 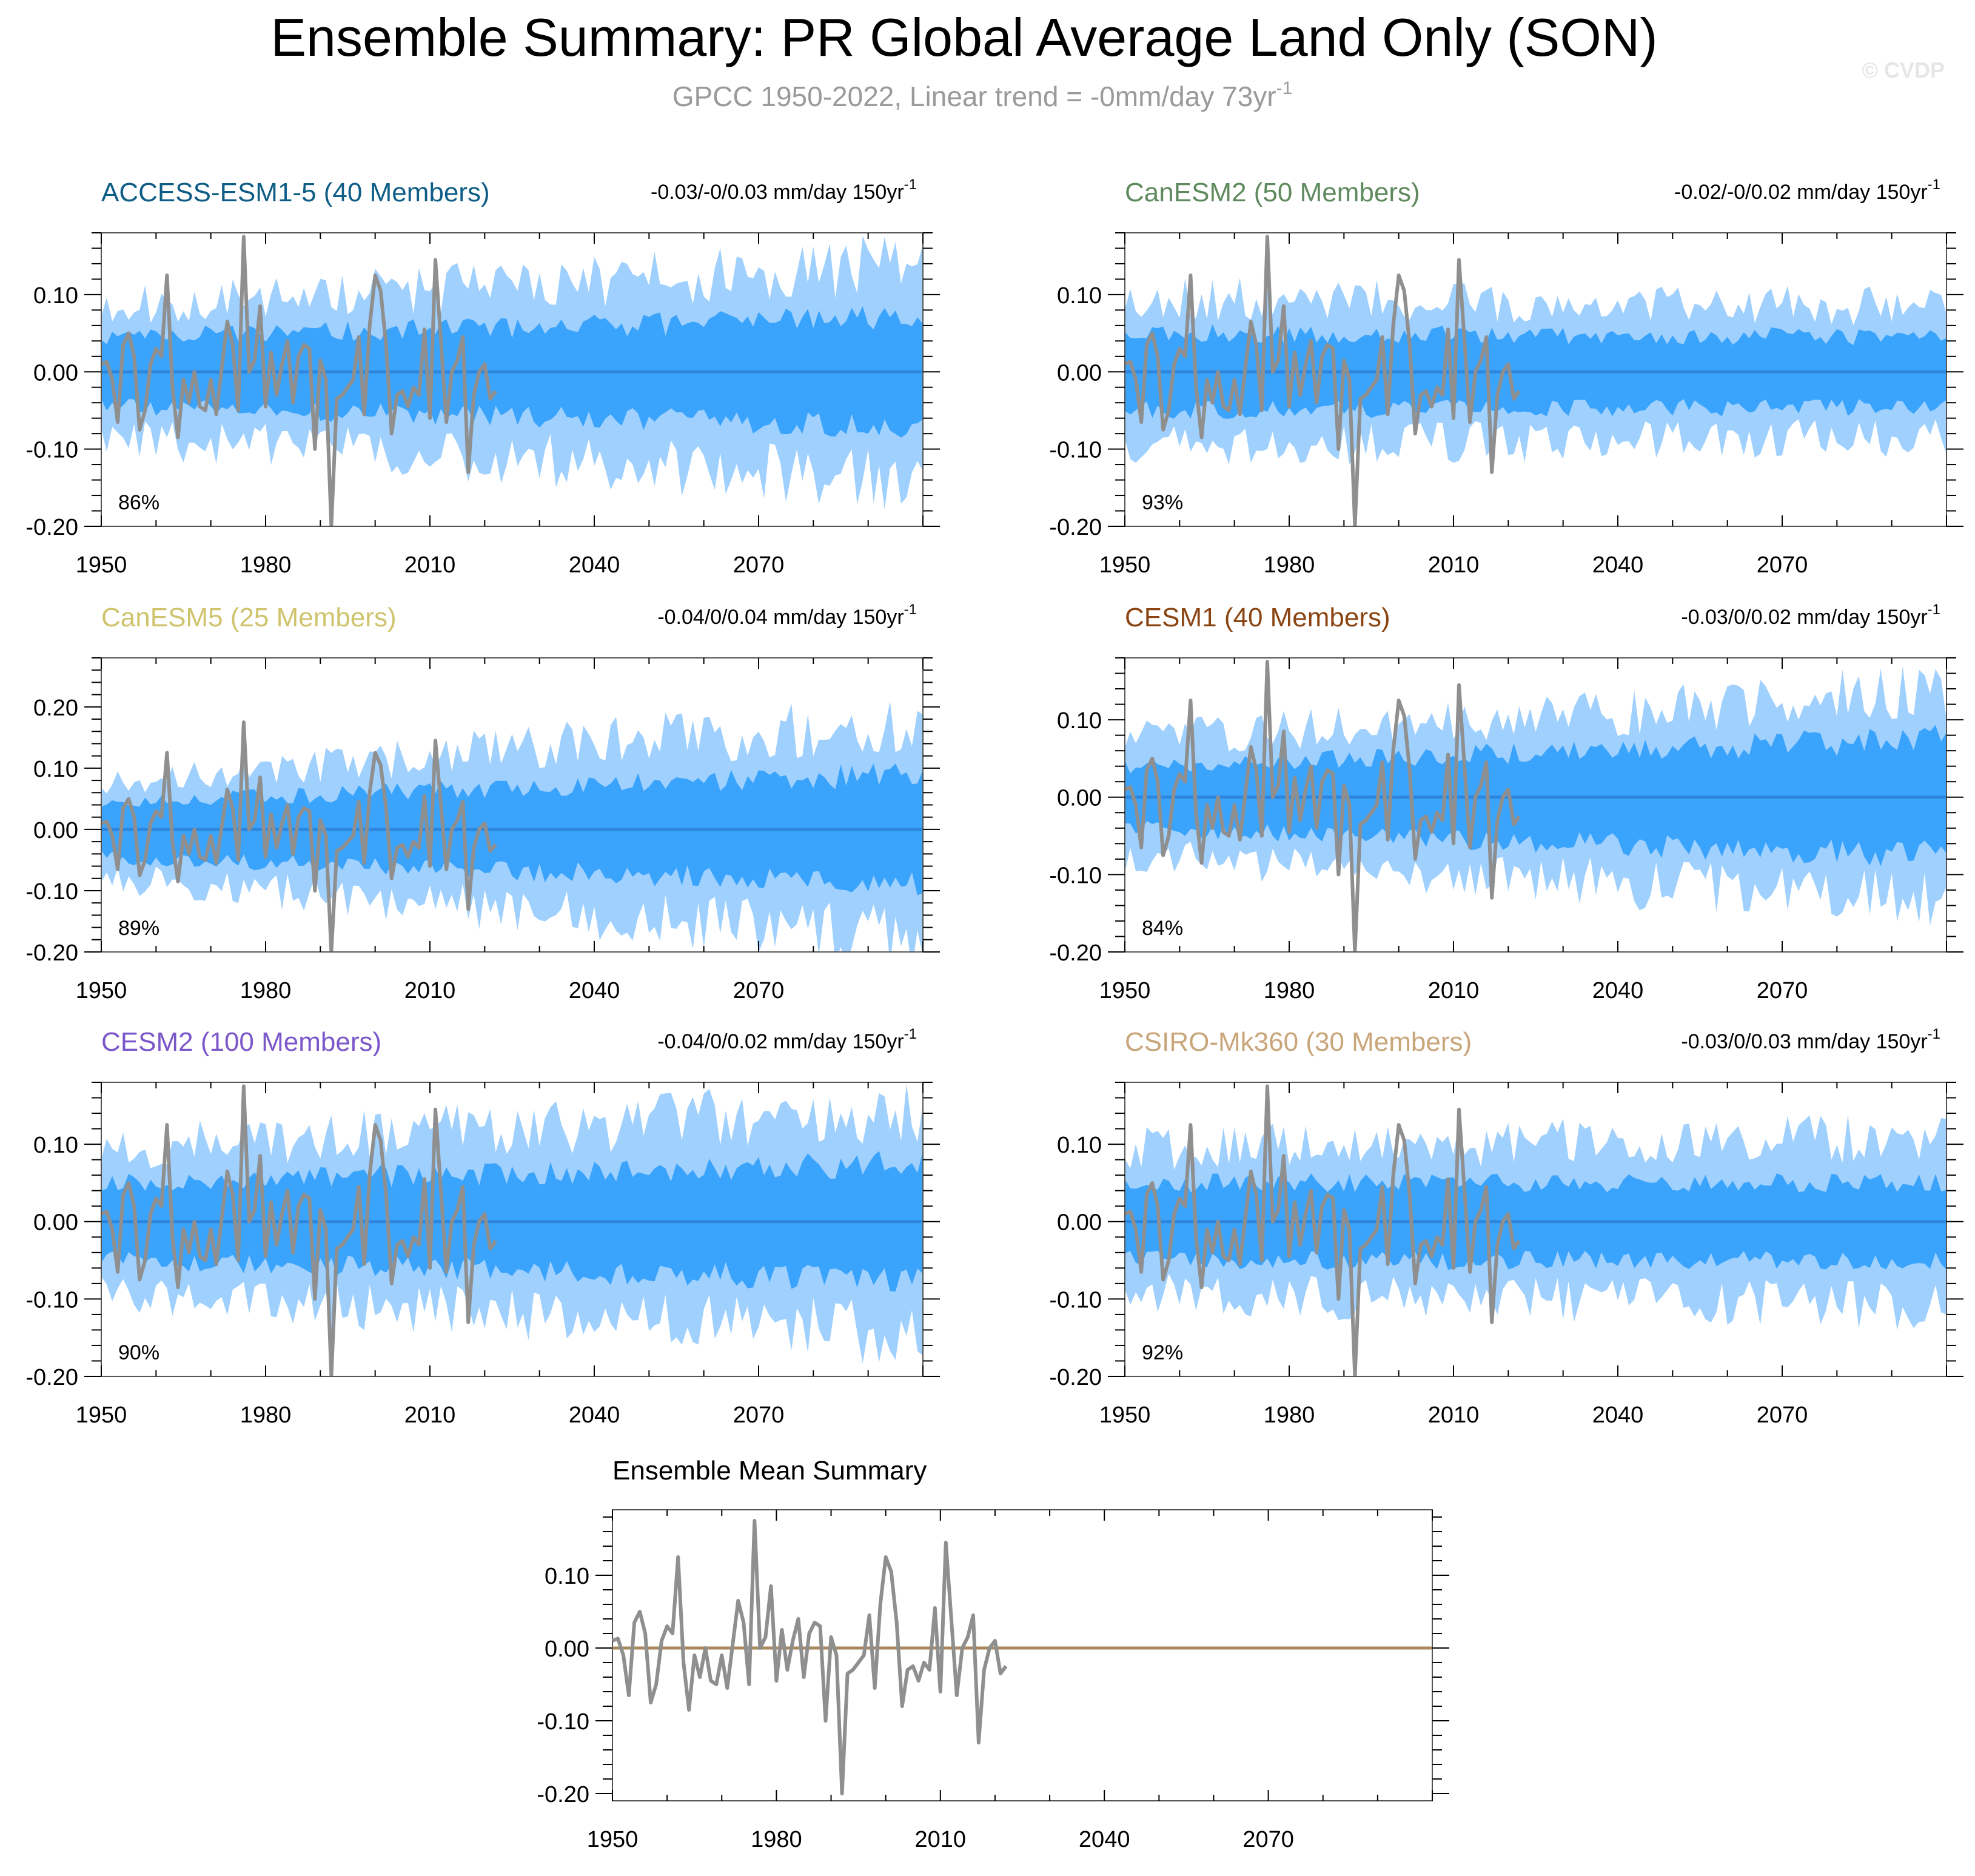 I want to click on panel-canesm5-observed-series, so click(x=299, y=836).